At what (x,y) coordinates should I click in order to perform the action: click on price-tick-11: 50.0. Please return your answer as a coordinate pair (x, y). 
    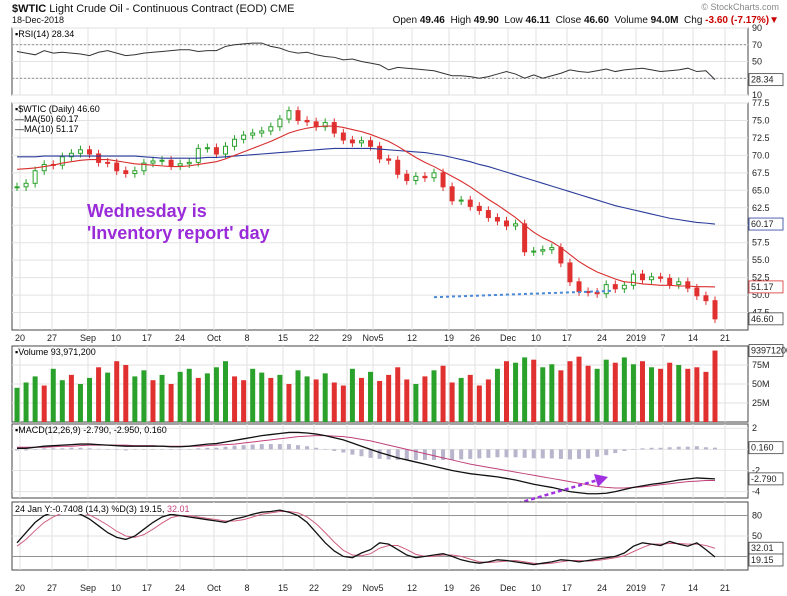
    Looking at the image, I should click on (761, 295).